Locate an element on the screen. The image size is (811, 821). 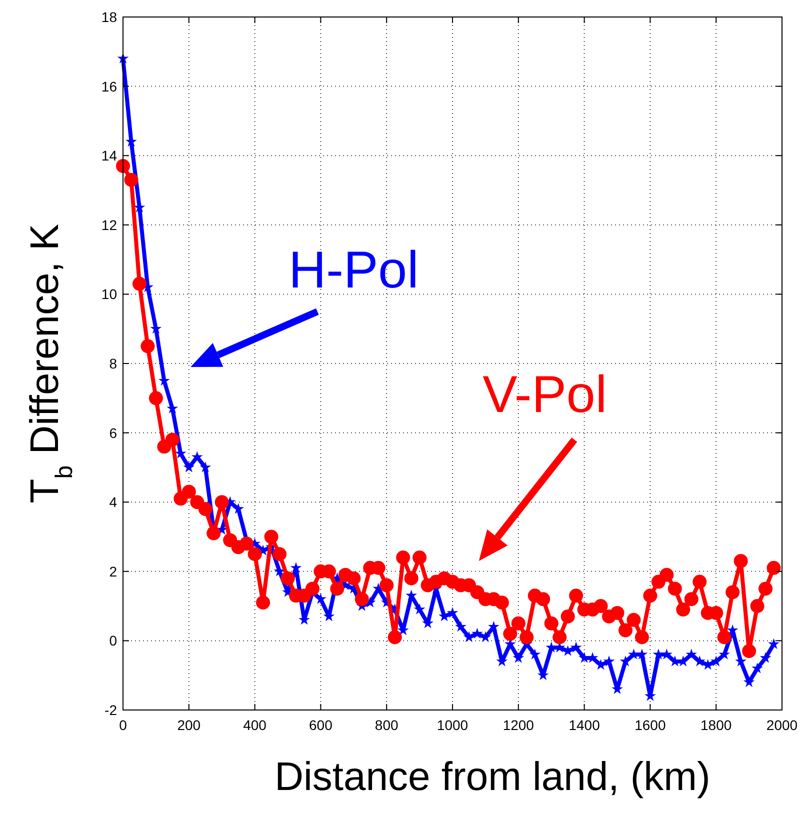
y-tick-label: 16 is located at coordinates (109, 86).